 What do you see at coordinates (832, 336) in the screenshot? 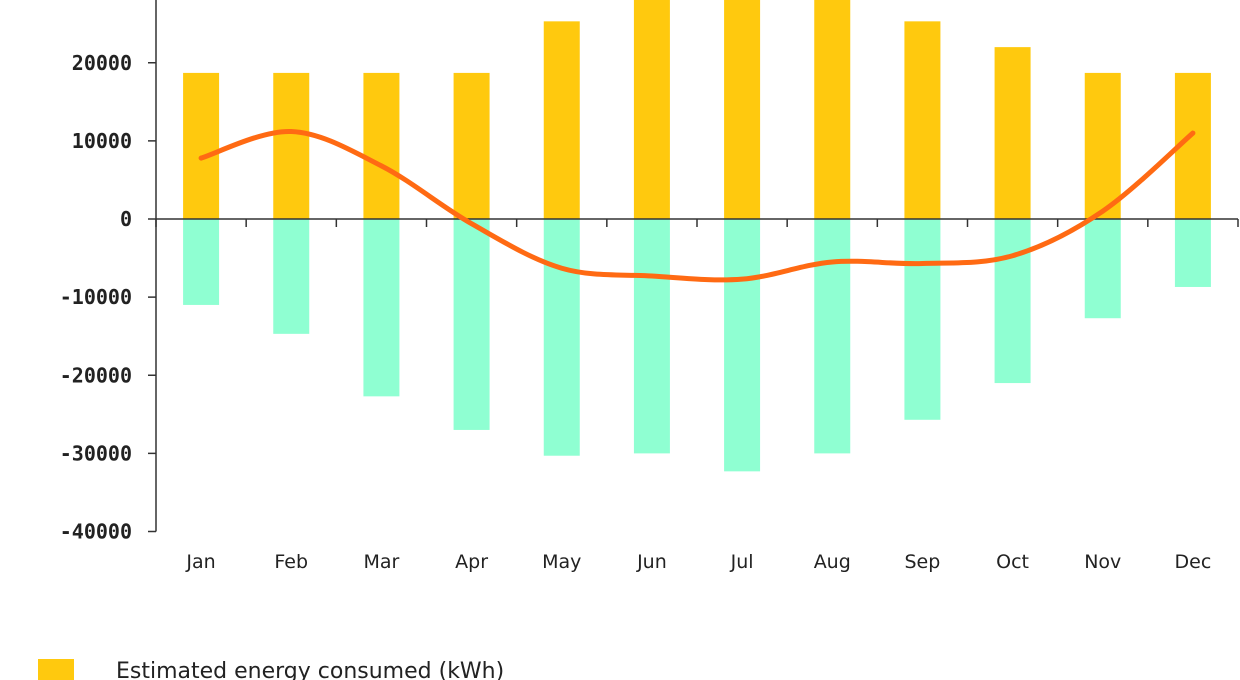
I see `bar-negative-aug` at bounding box center [832, 336].